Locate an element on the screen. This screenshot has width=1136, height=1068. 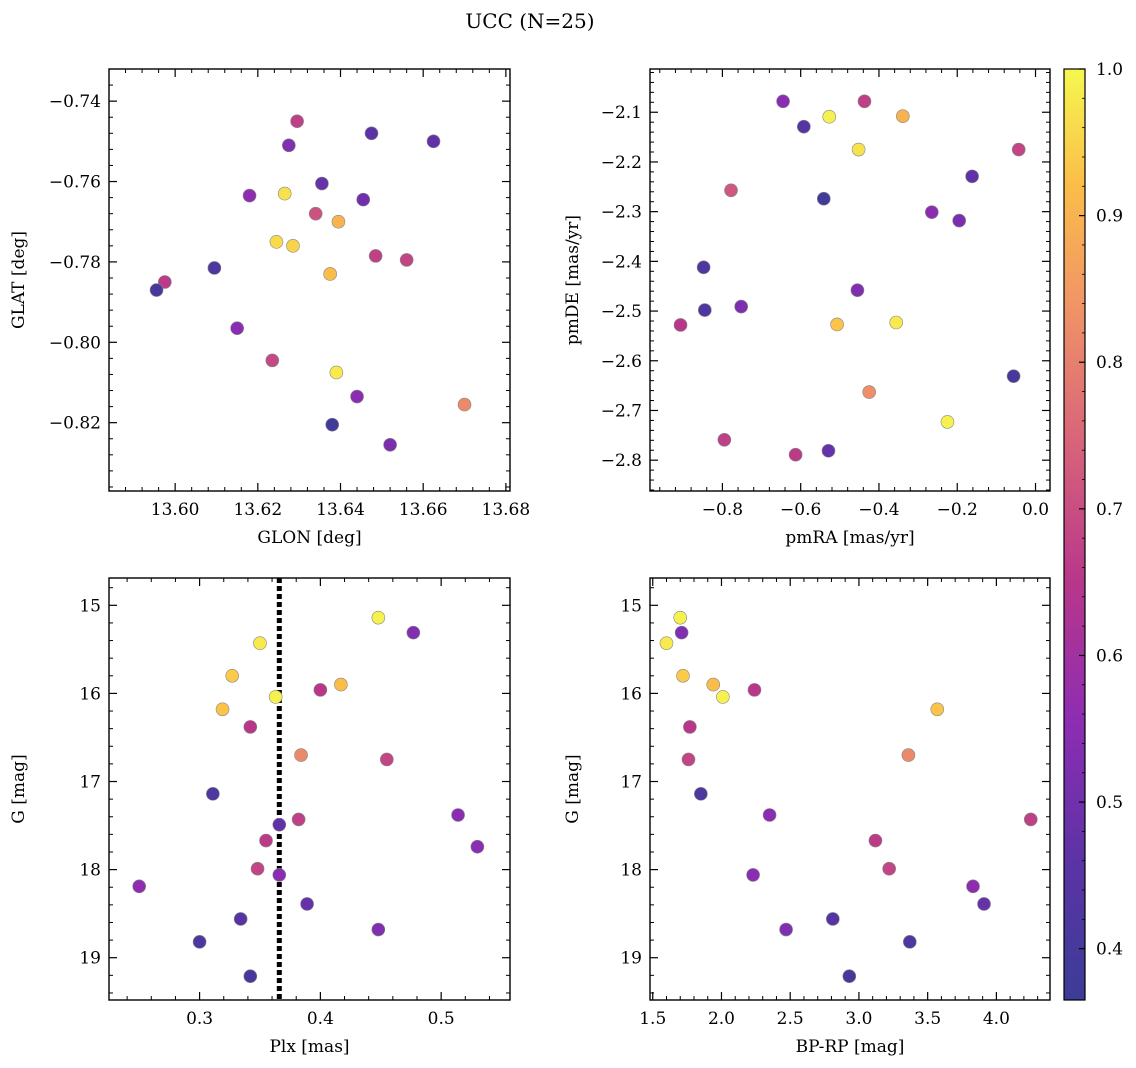
x-tick-label: 0.4 is located at coordinates (320, 1019).